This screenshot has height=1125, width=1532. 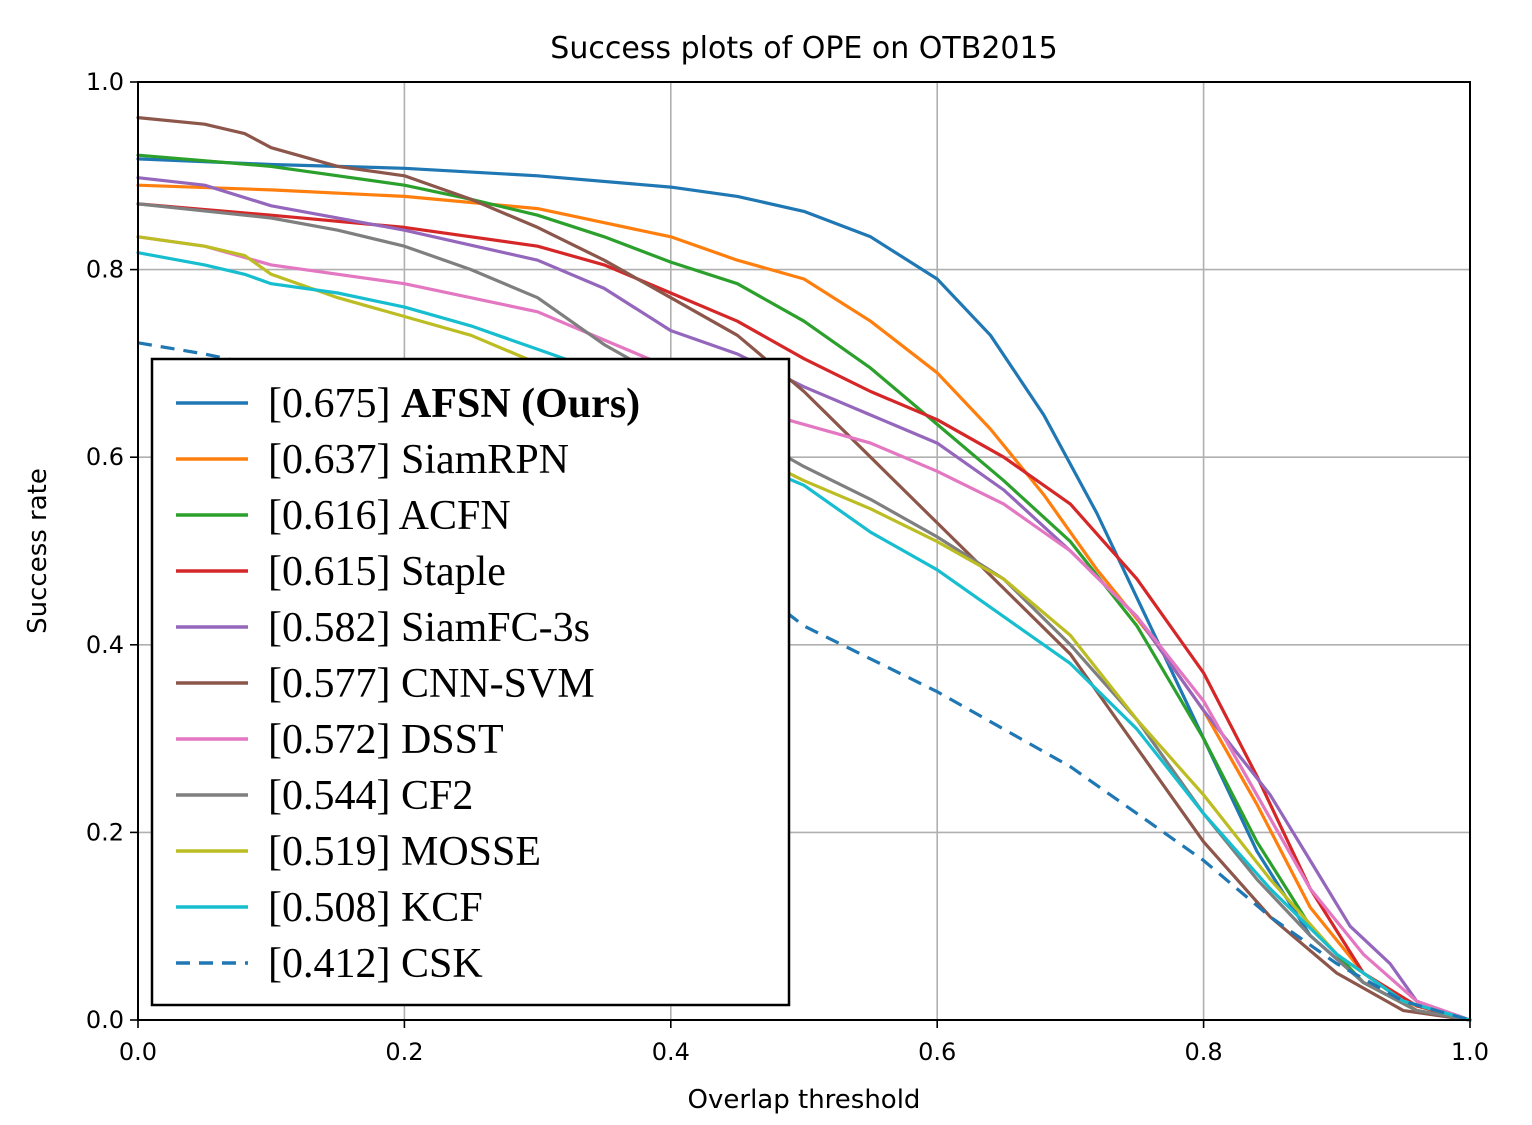 What do you see at coordinates (937, 1052) in the screenshot?
I see `x-tick-label: 0.6` at bounding box center [937, 1052].